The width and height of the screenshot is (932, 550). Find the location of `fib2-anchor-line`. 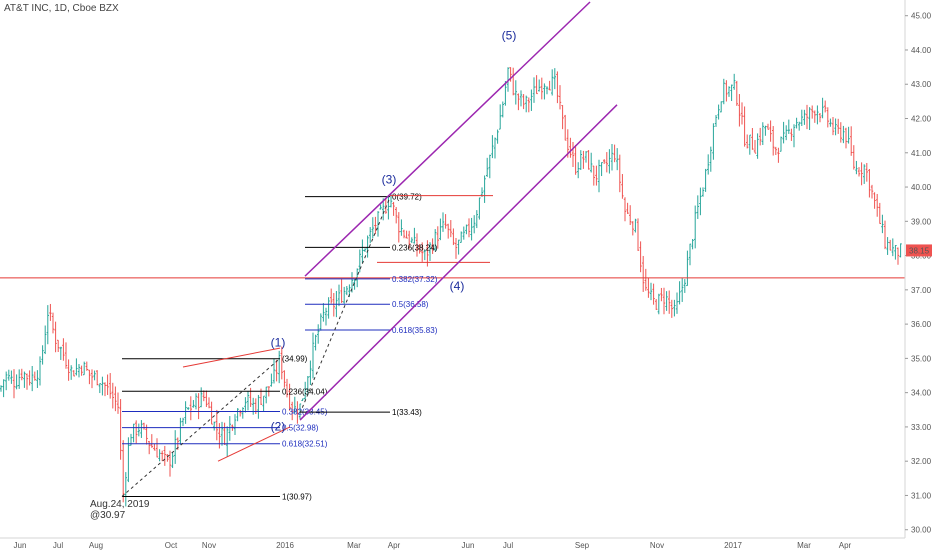

fib2-anchor-line is located at coordinates (345, 305).